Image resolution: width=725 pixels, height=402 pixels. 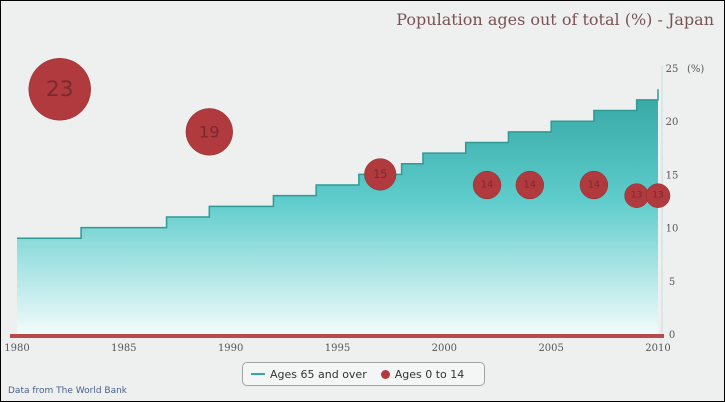 I want to click on bubble-data-label: 15, so click(x=380, y=174).